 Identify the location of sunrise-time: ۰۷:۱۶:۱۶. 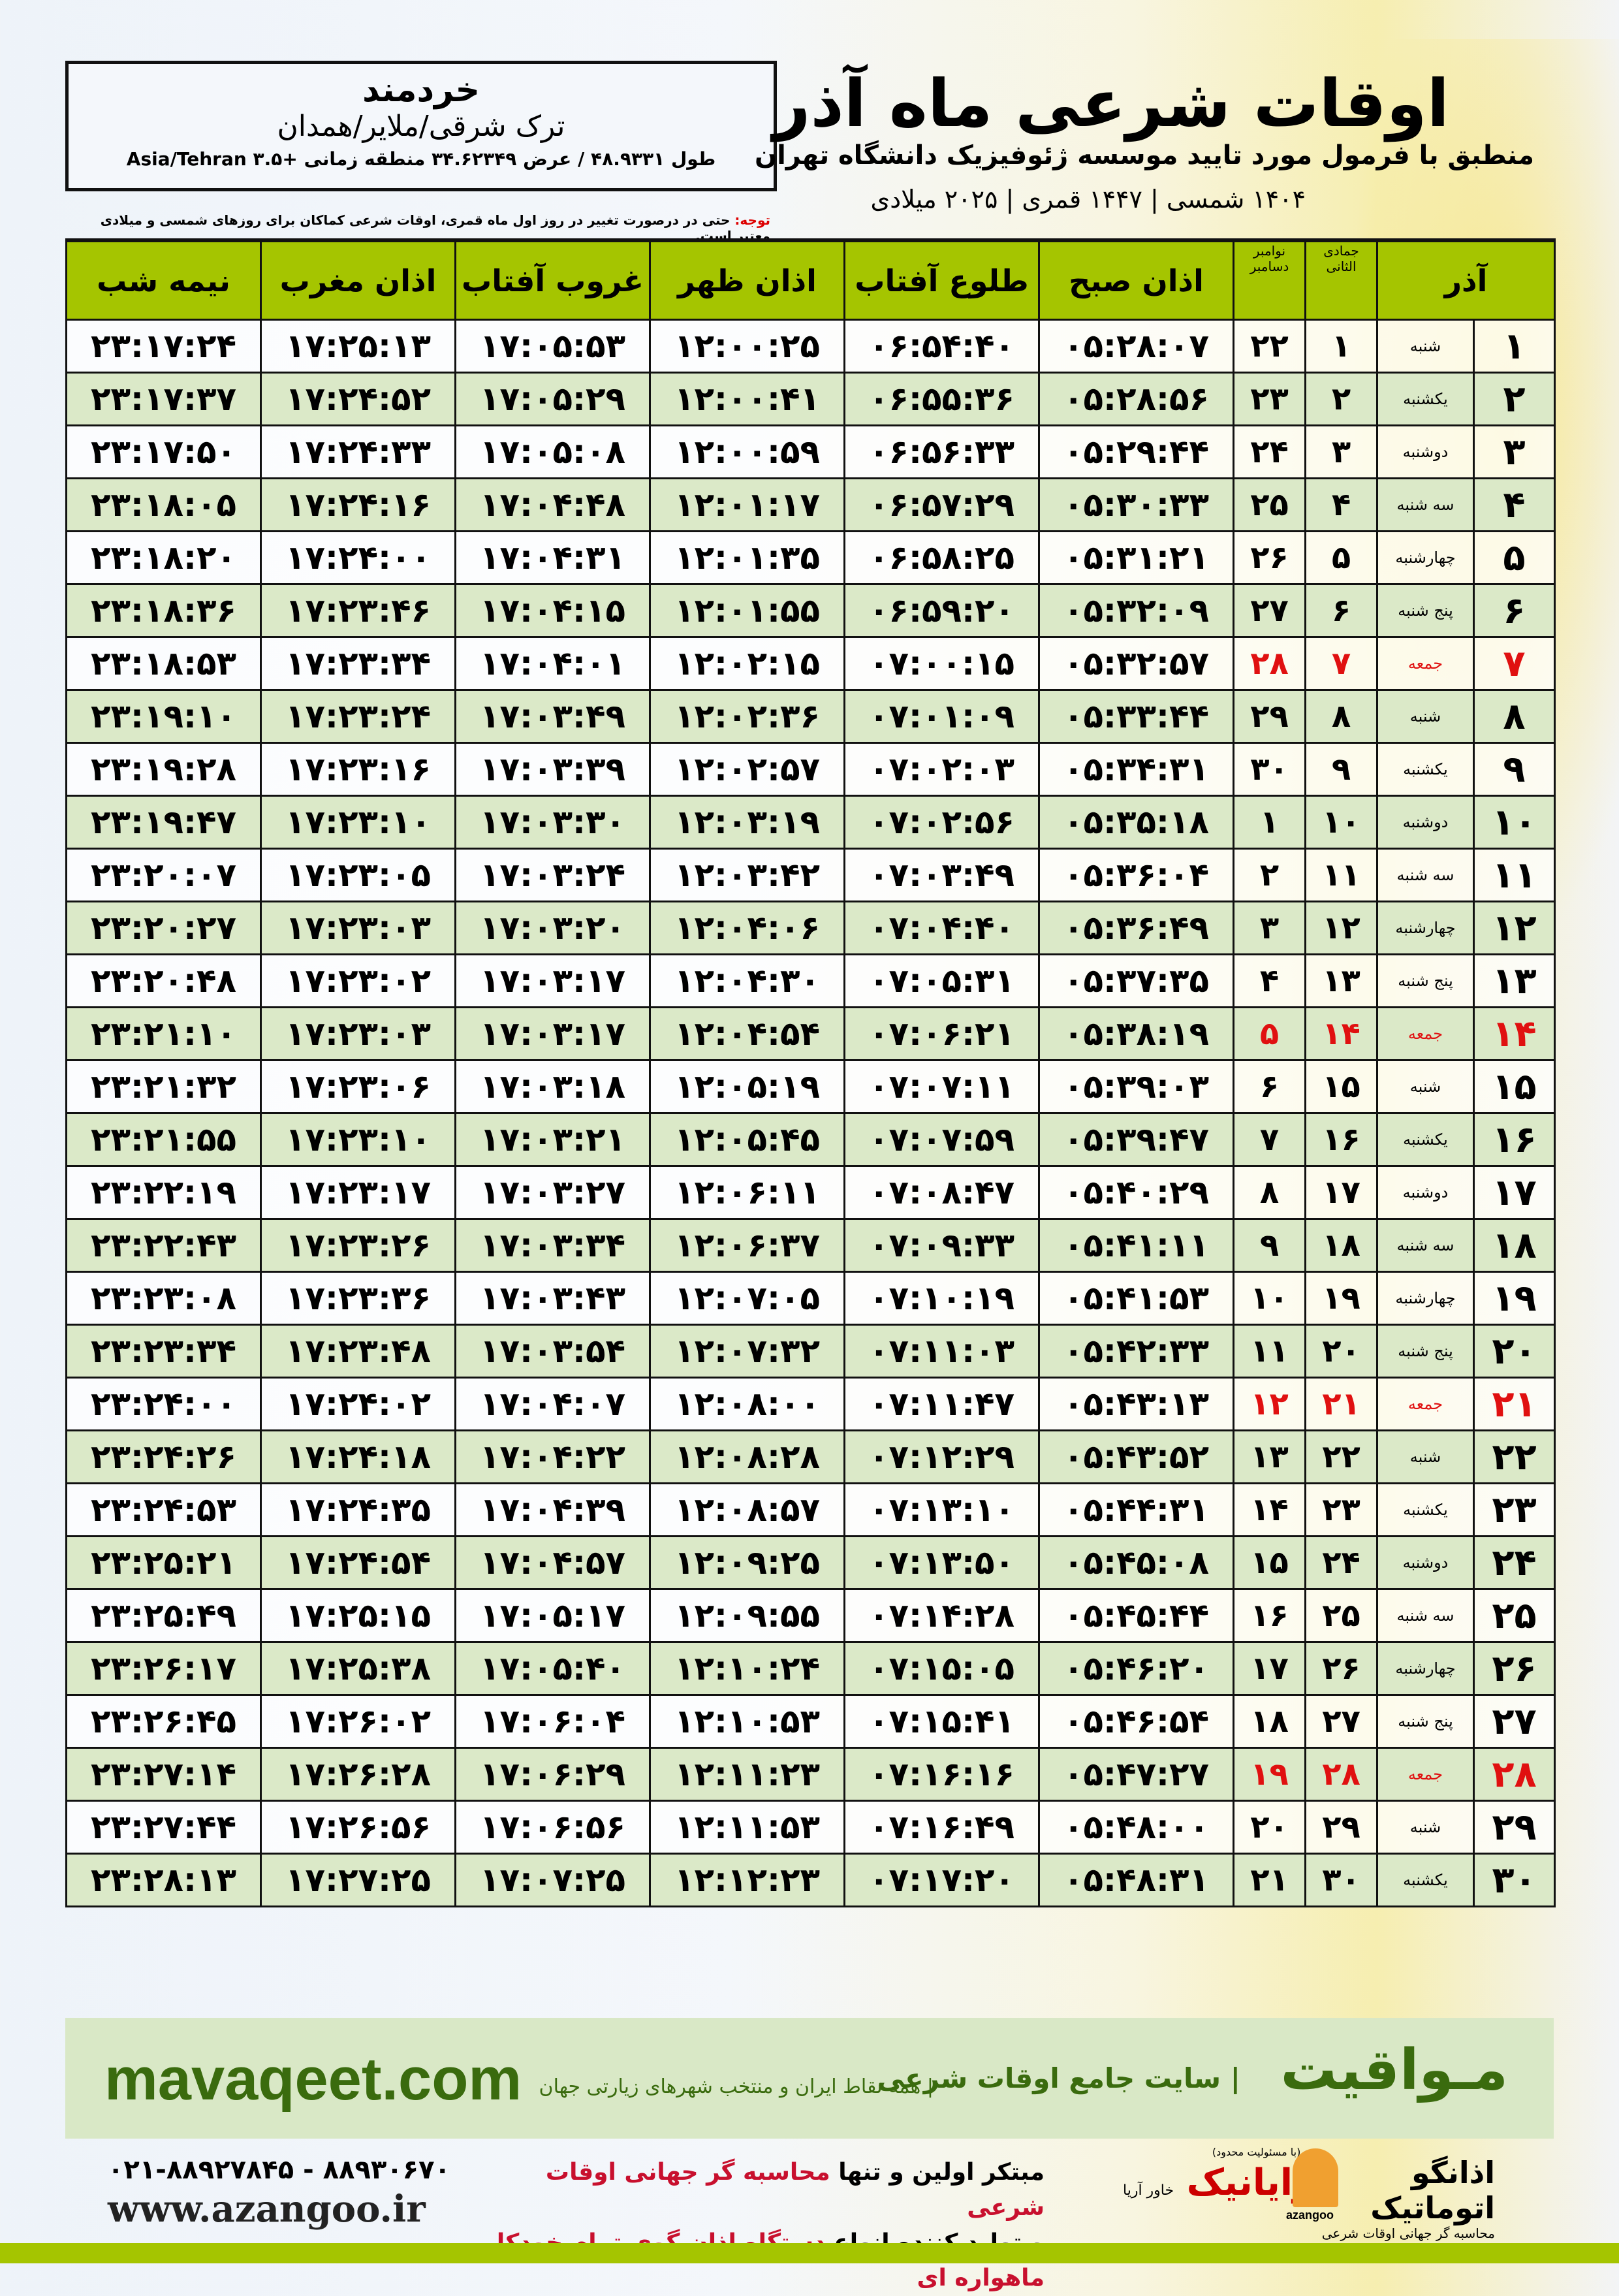
(942, 1774).